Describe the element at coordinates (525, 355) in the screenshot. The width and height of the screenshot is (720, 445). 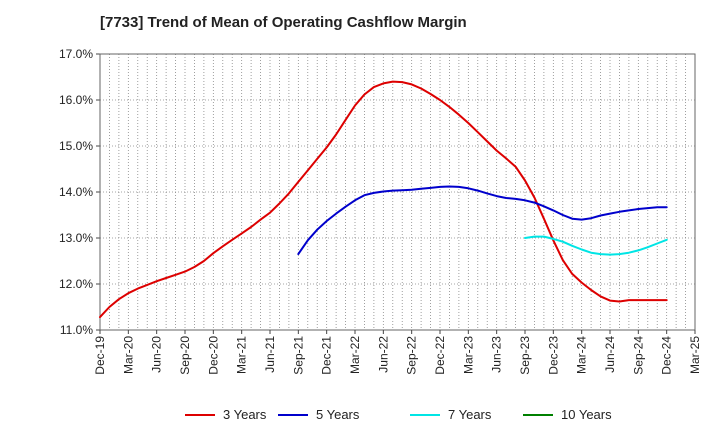
I see `x-tick-label: Sep-23` at that location.